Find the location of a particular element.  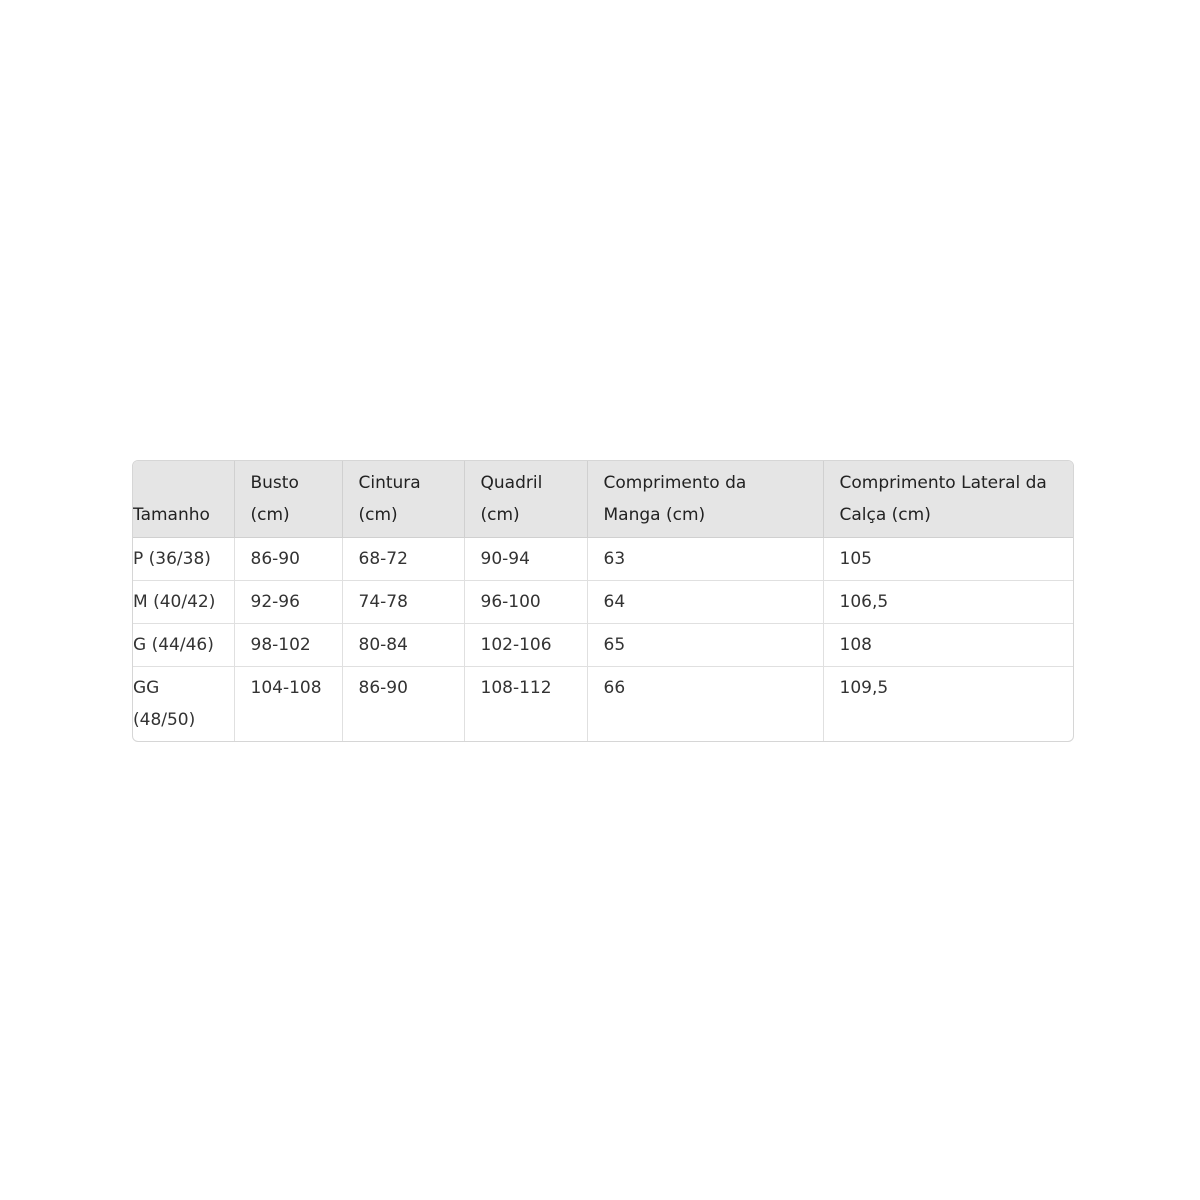

cell: 108-112 is located at coordinates (526, 703).